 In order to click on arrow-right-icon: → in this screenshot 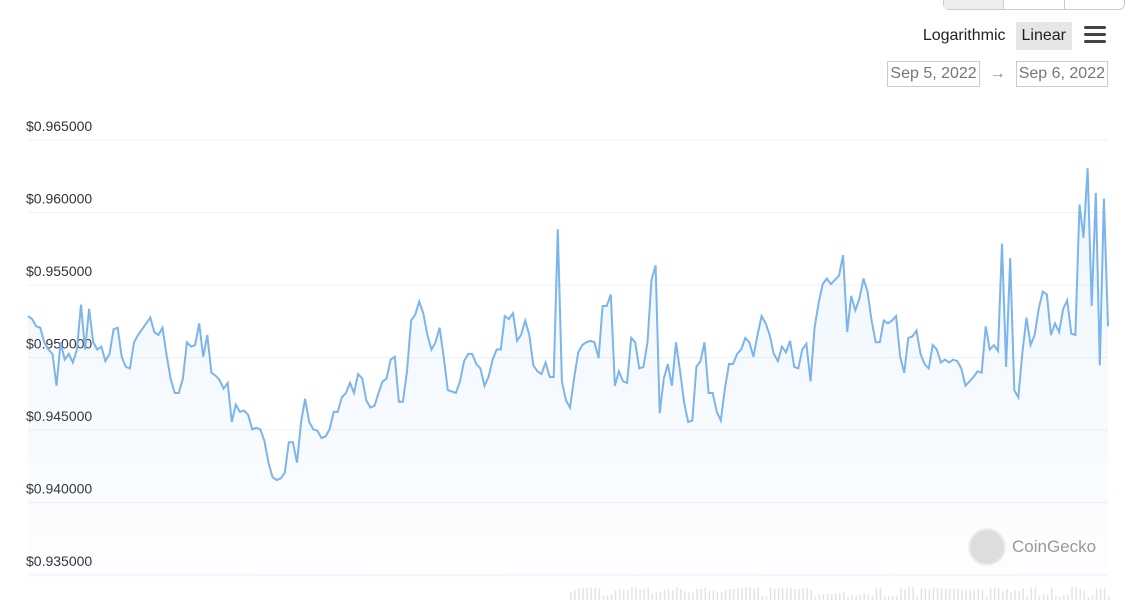, I will do `click(997, 73)`.